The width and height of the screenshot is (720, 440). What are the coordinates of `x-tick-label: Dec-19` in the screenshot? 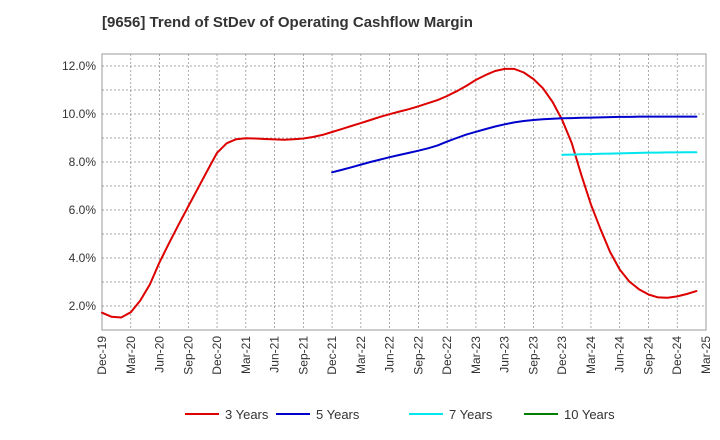 It's located at (102, 355).